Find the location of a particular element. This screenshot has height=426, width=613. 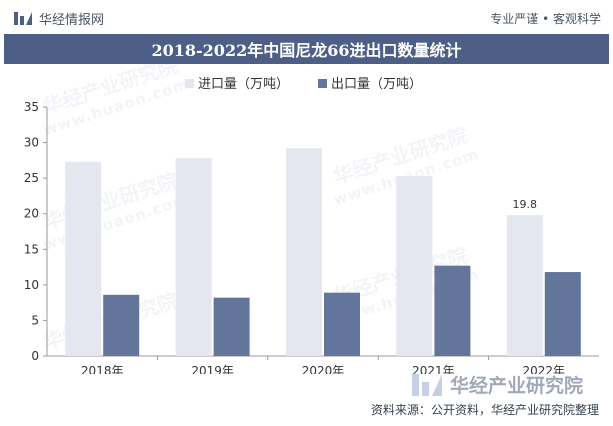

brand-name: 华经情报网 is located at coordinates (72, 20).